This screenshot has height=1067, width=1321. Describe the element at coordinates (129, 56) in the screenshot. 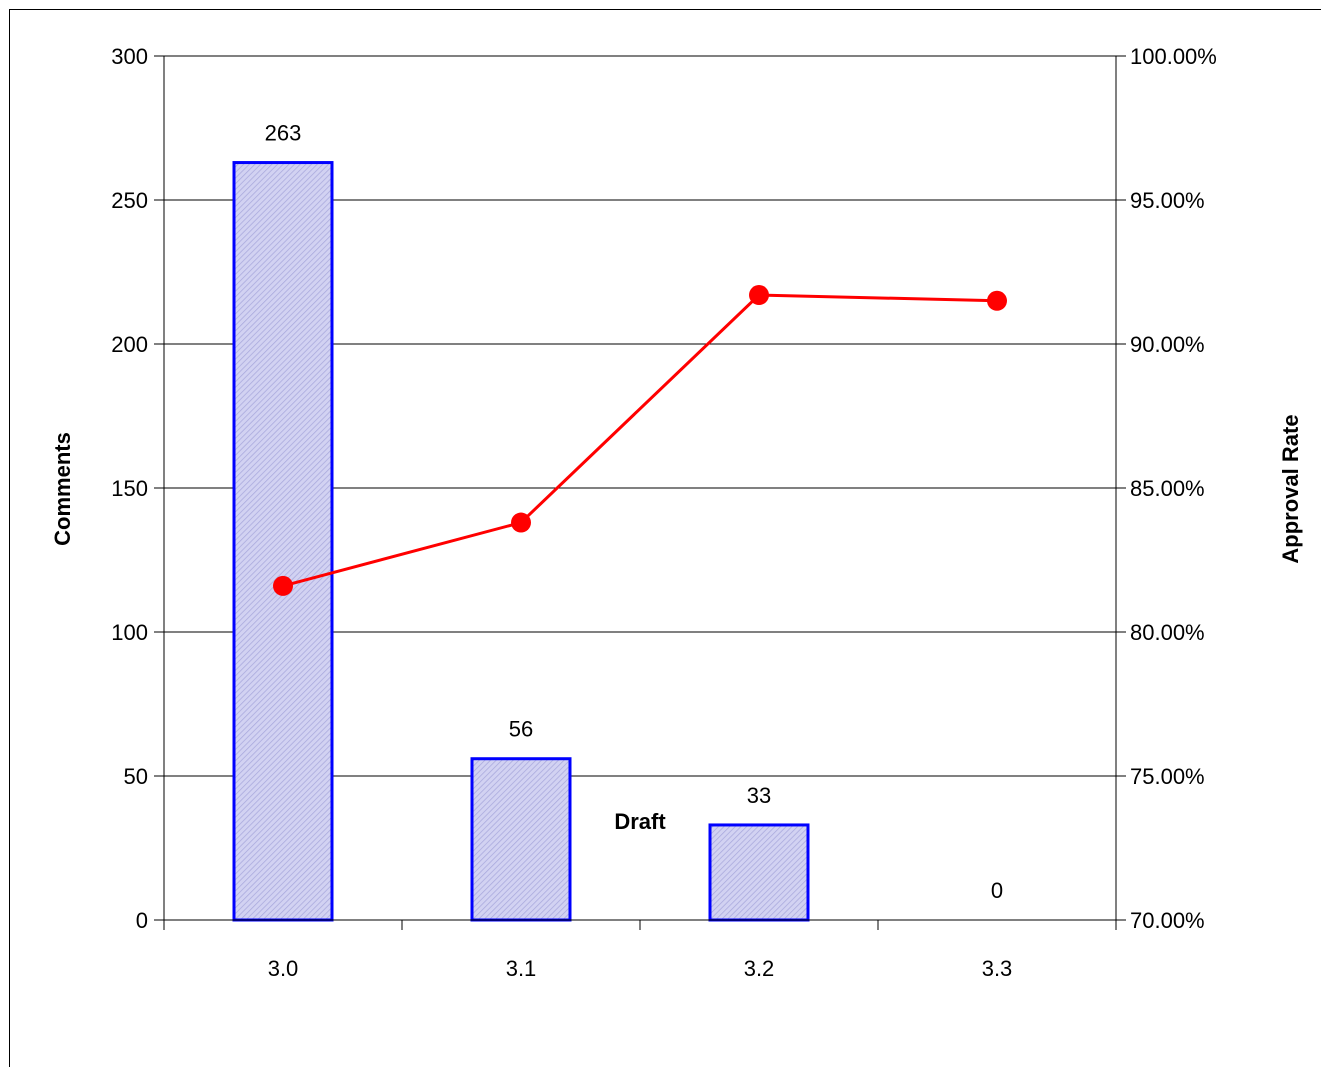

I see `y-tick-label: 300` at that location.